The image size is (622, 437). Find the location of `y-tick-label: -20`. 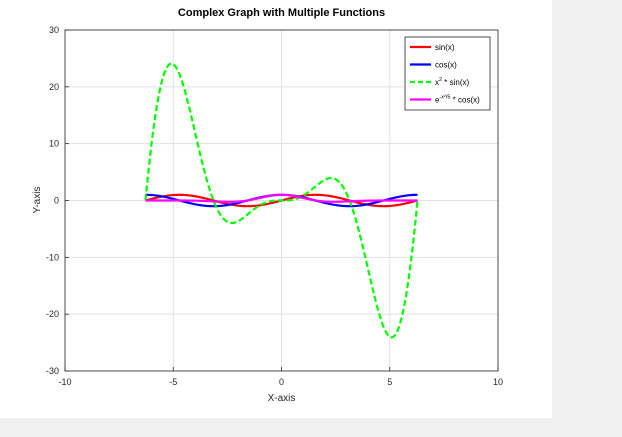

y-tick-label: -20 is located at coordinates (52, 314).